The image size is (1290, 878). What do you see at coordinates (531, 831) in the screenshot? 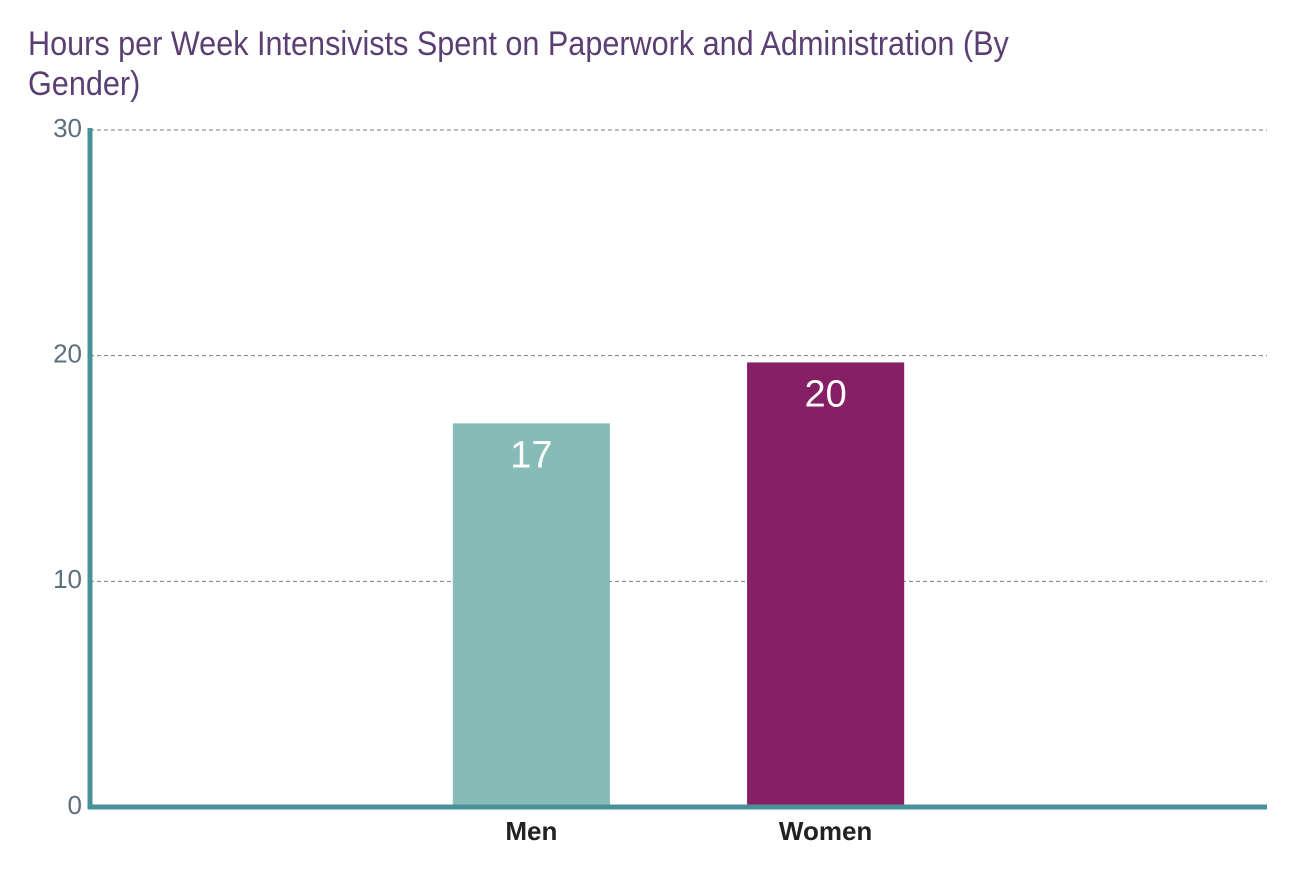
I see `x-tick-label: Men` at bounding box center [531, 831].